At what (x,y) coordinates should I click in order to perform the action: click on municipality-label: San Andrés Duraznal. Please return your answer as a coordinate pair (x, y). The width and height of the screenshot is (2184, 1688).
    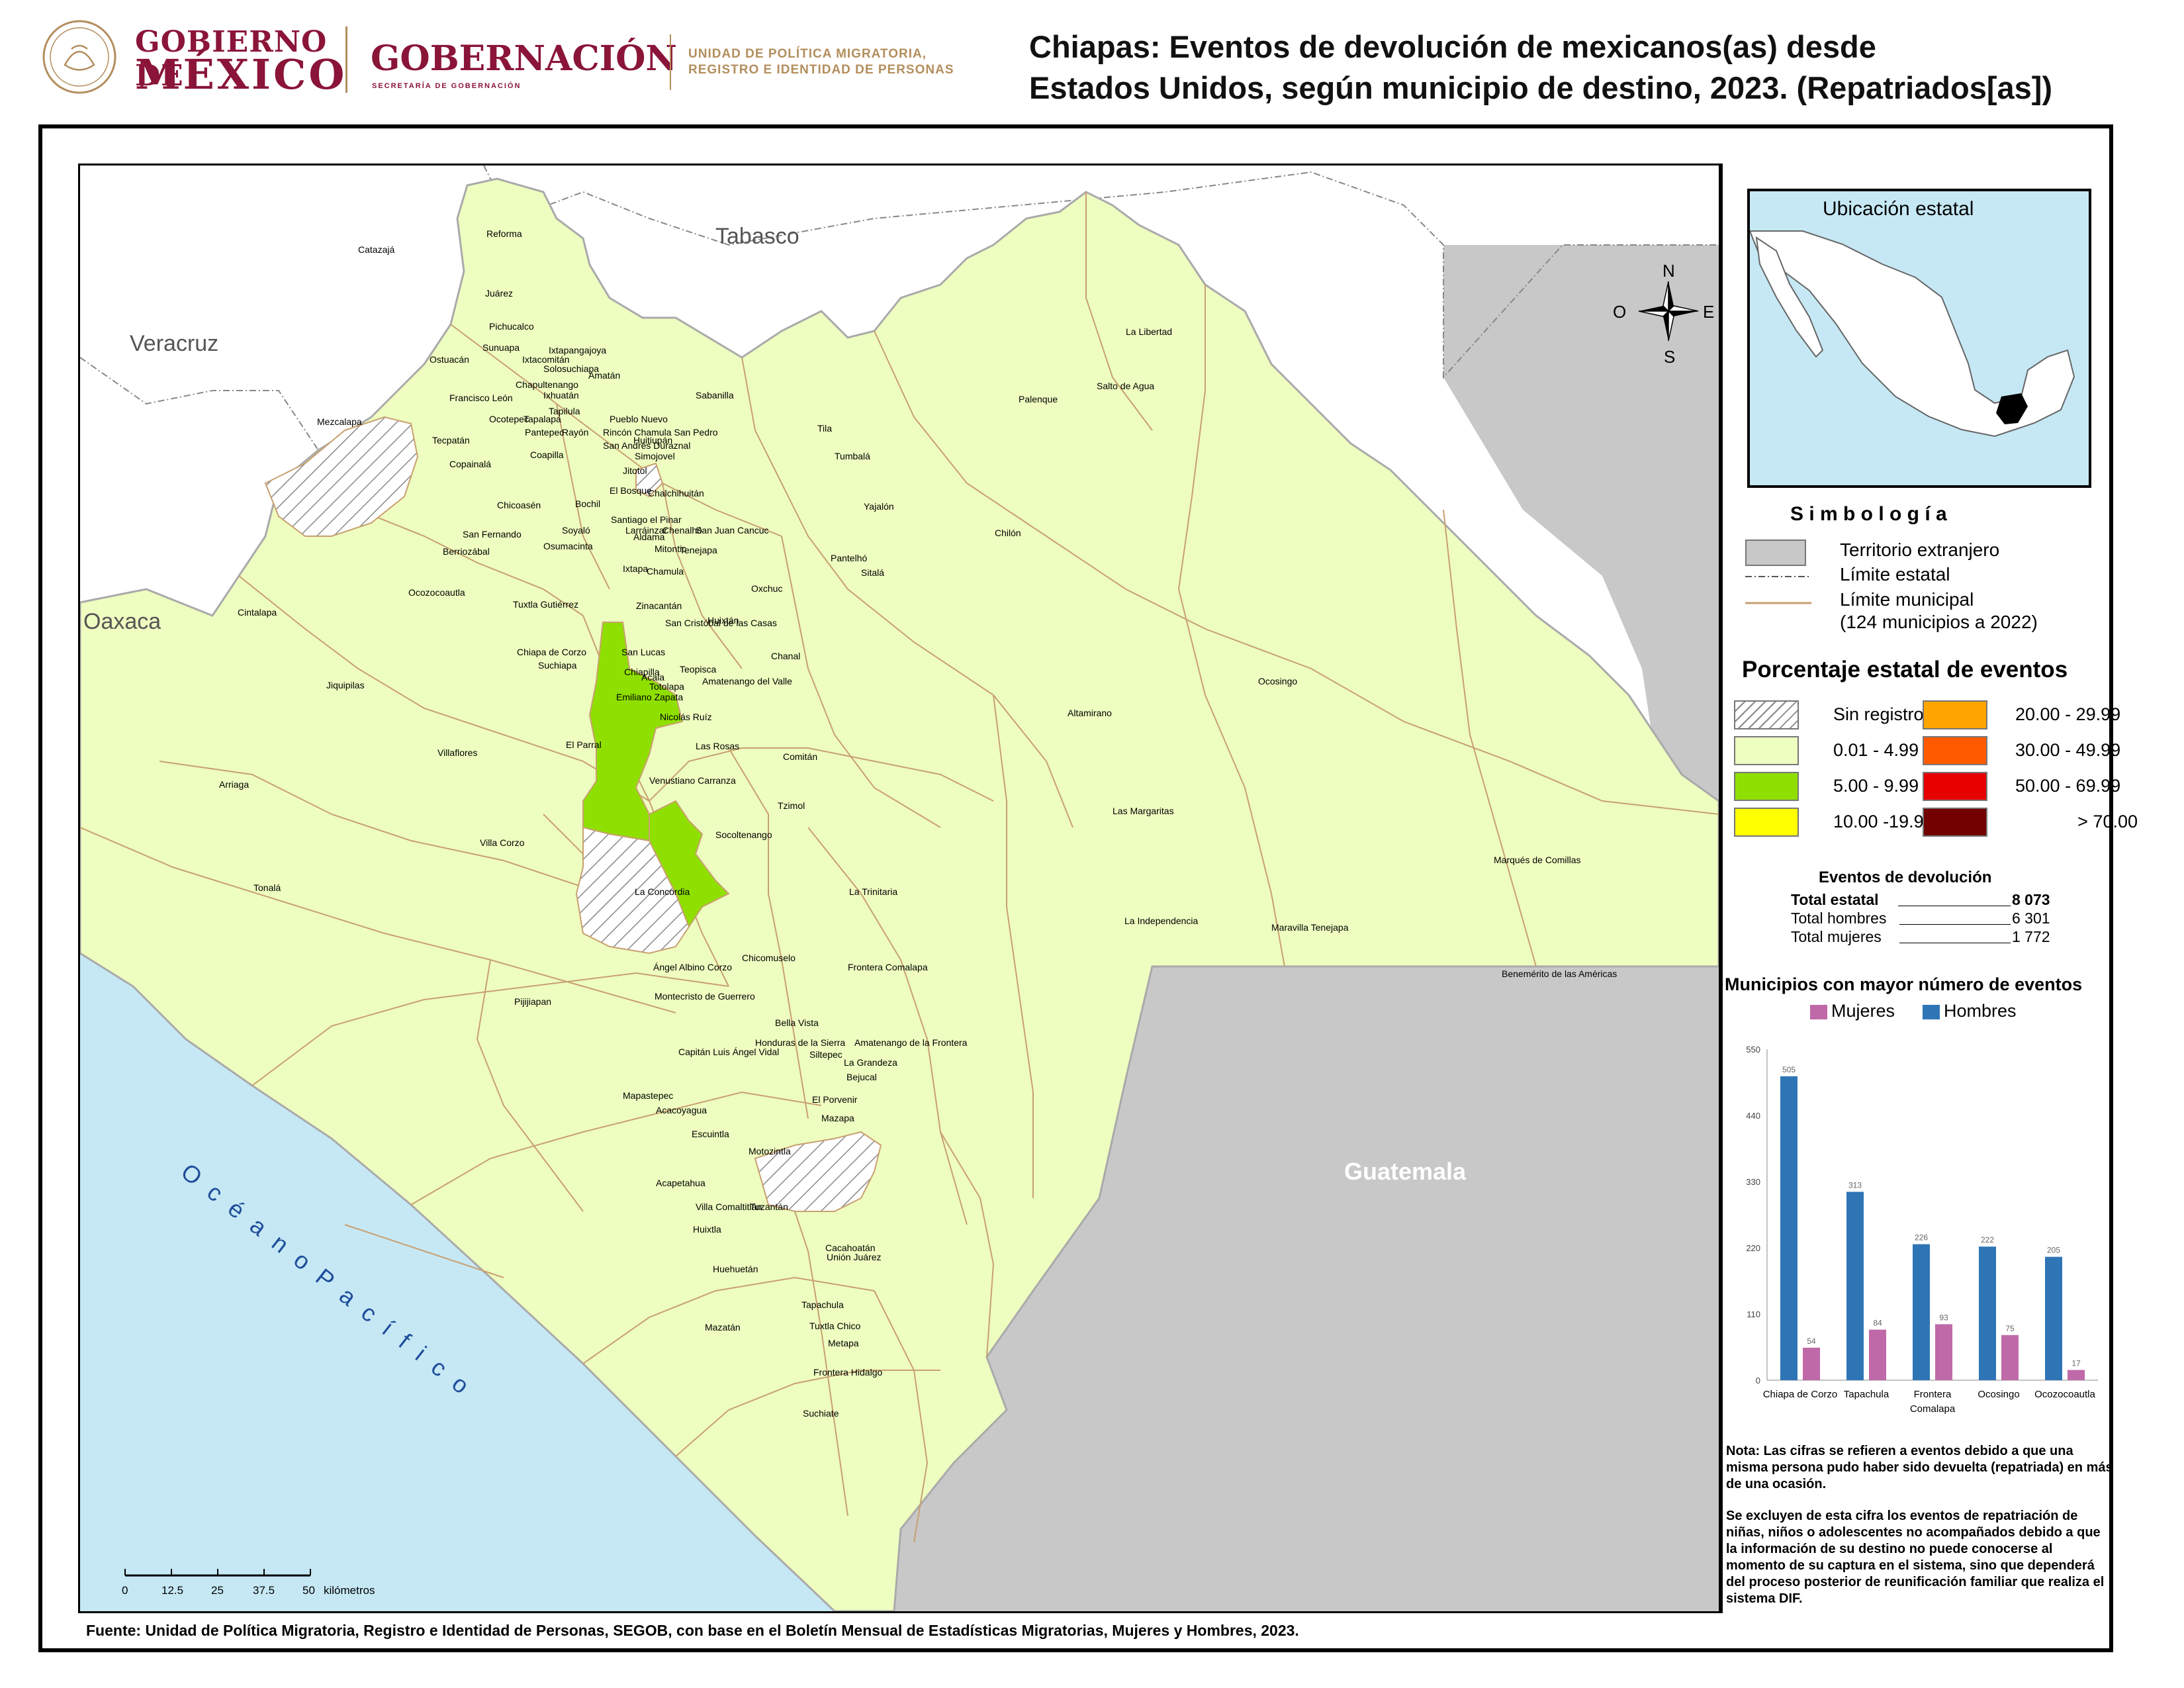
    Looking at the image, I should click on (646, 445).